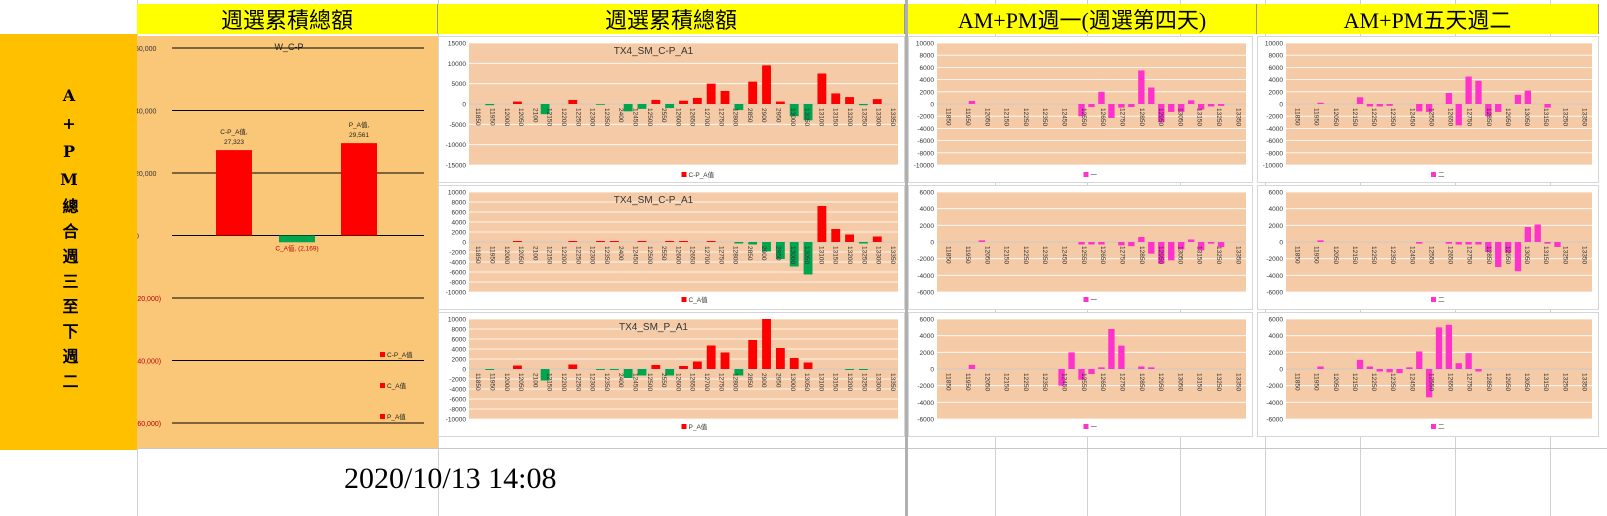 Image resolution: width=1607 pixels, height=516 pixels. What do you see at coordinates (654, 200) in the screenshot?
I see `chart-title: TX4_SM_C-P_A1` at bounding box center [654, 200].